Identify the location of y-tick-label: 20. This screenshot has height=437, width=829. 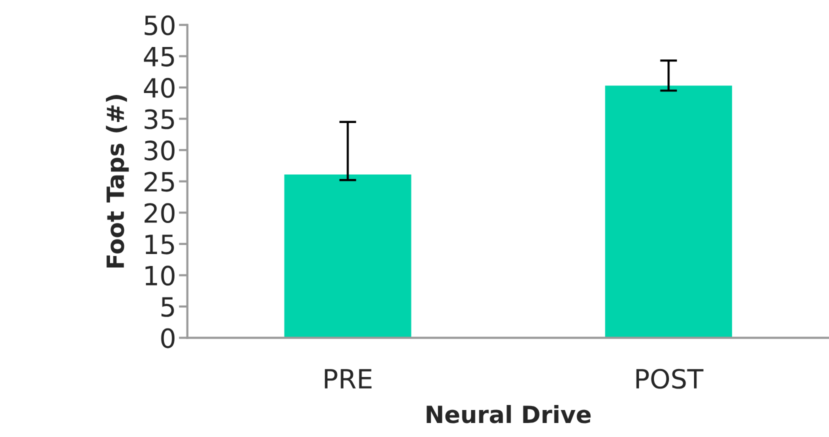
(159, 213).